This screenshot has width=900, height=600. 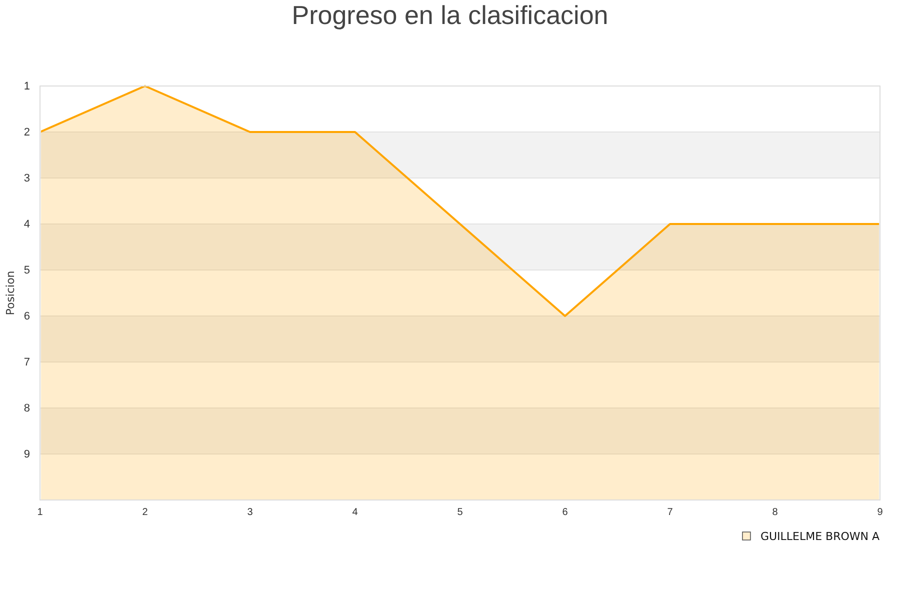 What do you see at coordinates (27, 132) in the screenshot?
I see `y-tick-label: 2` at bounding box center [27, 132].